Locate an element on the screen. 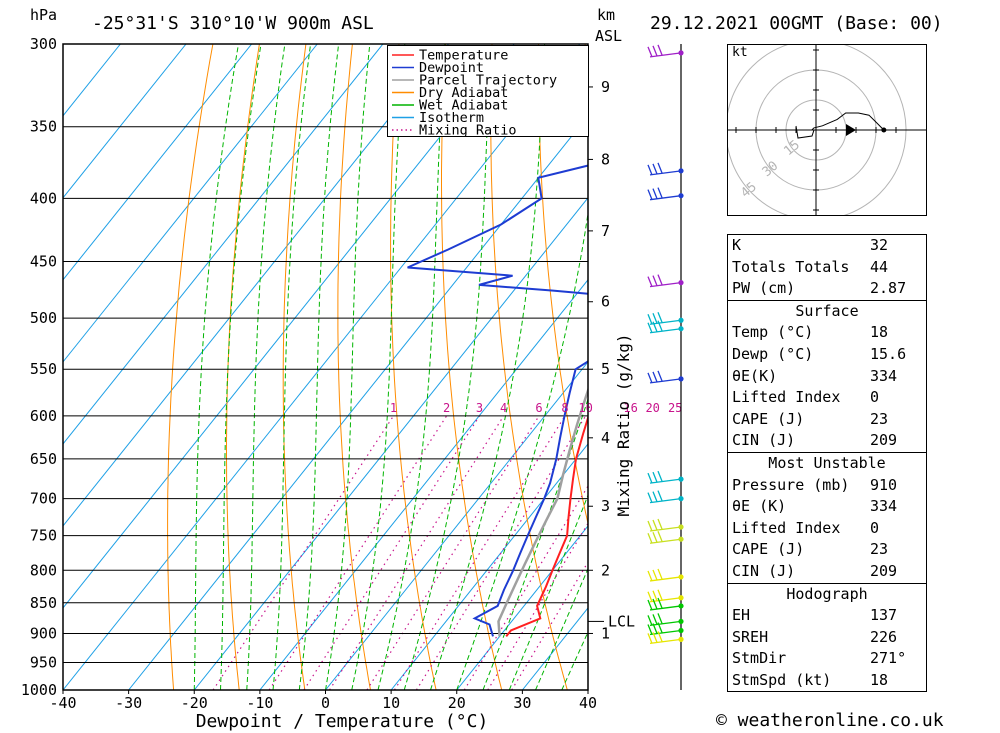  index-row: Lifted Index 0 is located at coordinates (827, 398).